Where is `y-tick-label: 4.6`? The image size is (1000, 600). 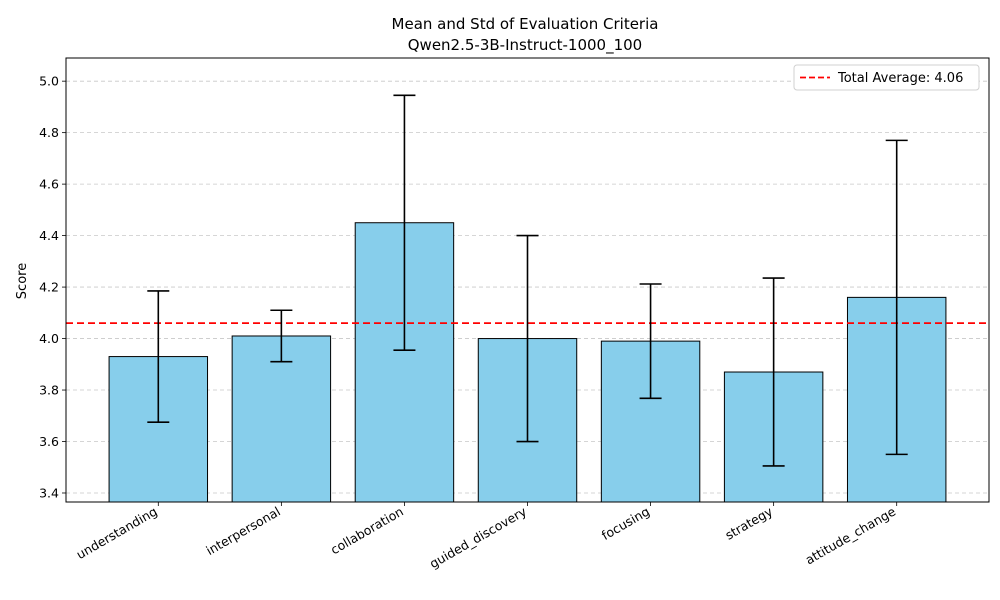
y-tick-label: 4.6 is located at coordinates (49, 184).